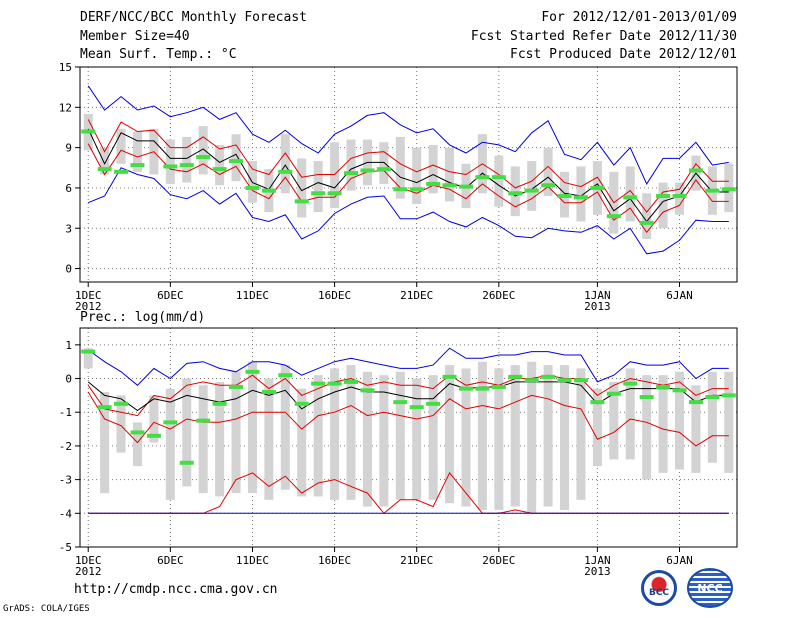  What do you see at coordinates (334, 295) in the screenshot?
I see `temp-xtick-label: 16DEC` at bounding box center [334, 295].